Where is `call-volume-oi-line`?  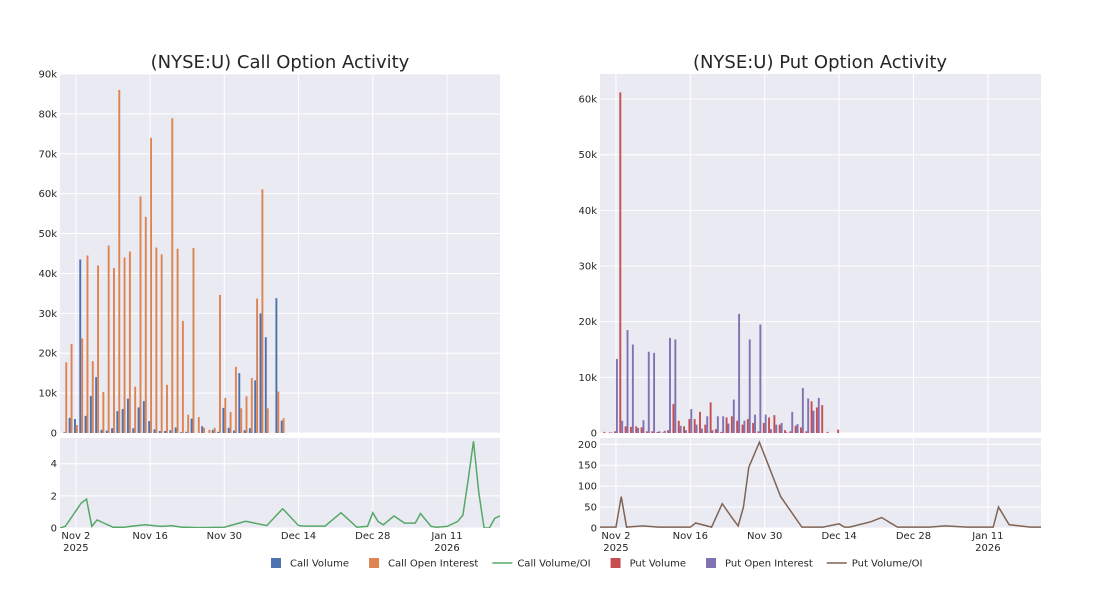 call-volume-oi-line is located at coordinates (280, 484).